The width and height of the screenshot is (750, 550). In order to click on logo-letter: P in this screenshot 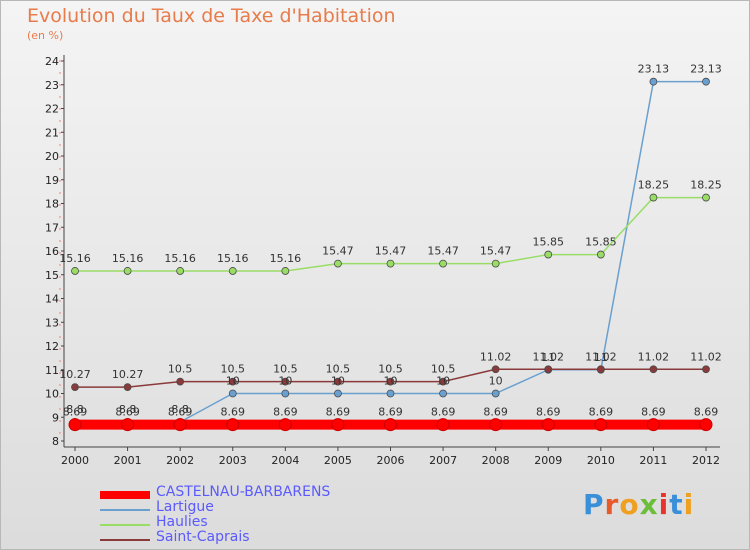, I will do `click(594, 504)`.